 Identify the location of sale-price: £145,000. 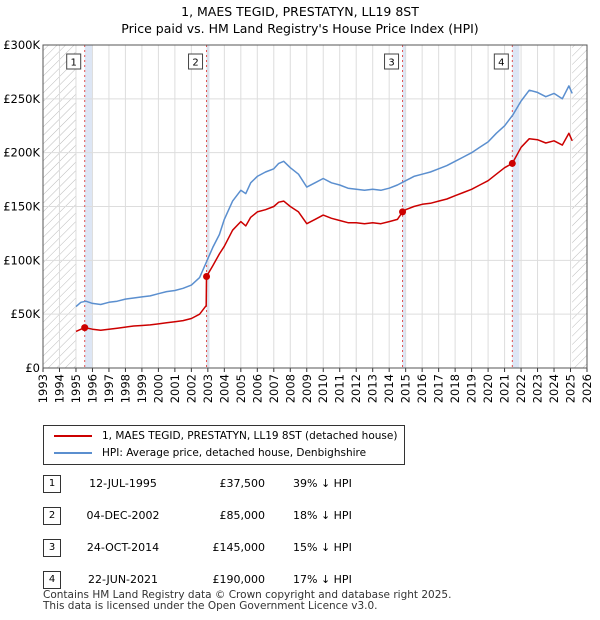
(239, 547).